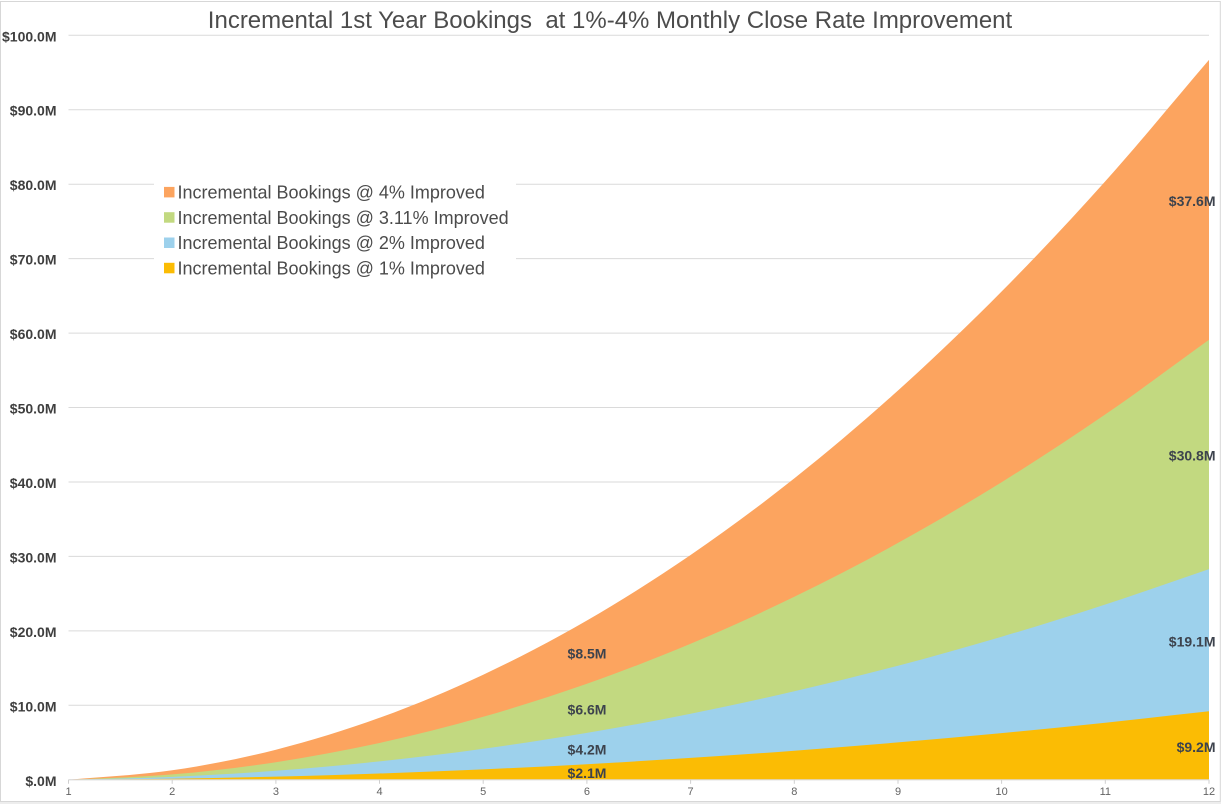 The width and height of the screenshot is (1221, 804). What do you see at coordinates (587, 710) in the screenshot?
I see `svg-text: $6.6M` at bounding box center [587, 710].